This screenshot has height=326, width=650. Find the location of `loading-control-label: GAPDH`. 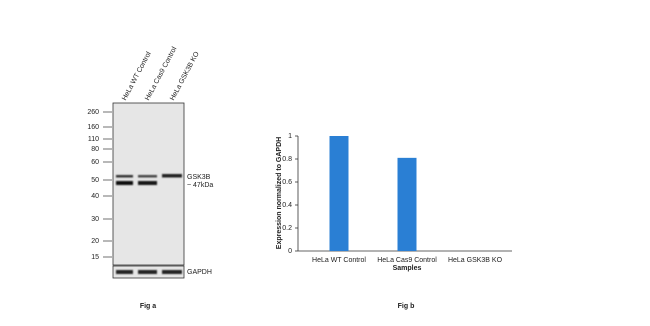

loading-control-label: GAPDH is located at coordinates (199, 272).